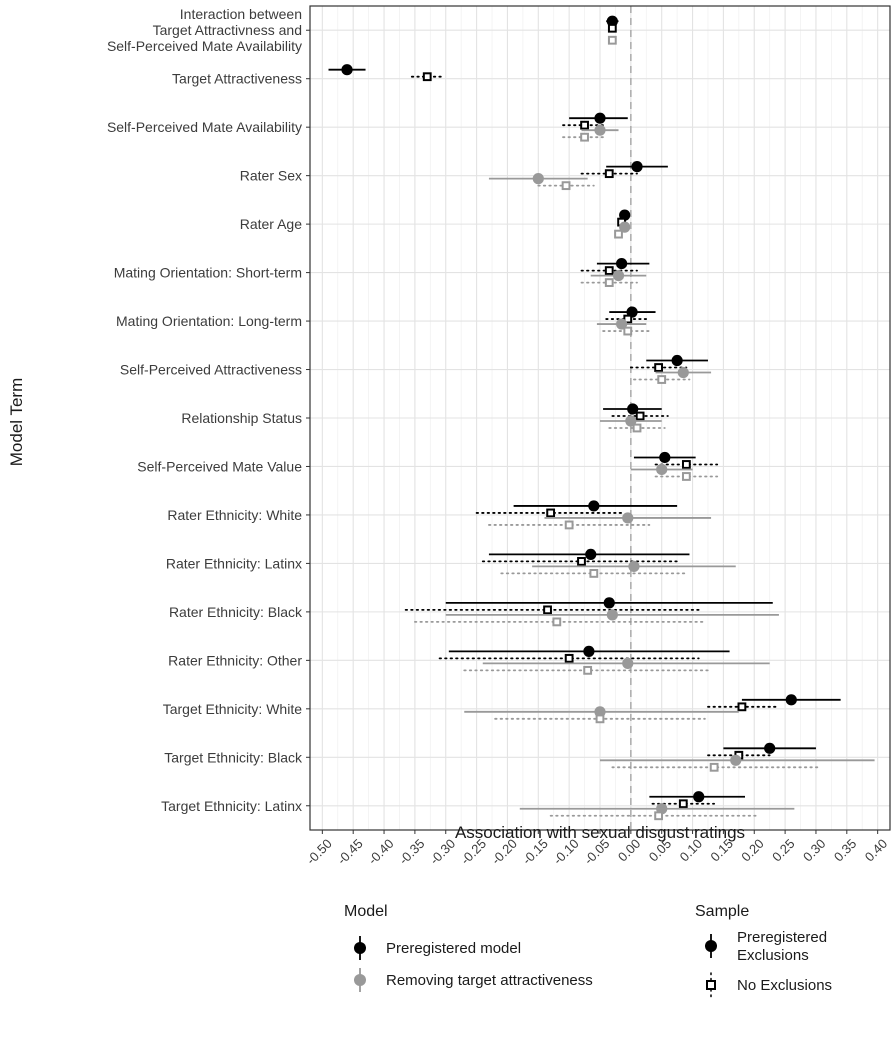  Describe the element at coordinates (783, 850) in the screenshot. I see `x-tick-label: 0.25` at that location.